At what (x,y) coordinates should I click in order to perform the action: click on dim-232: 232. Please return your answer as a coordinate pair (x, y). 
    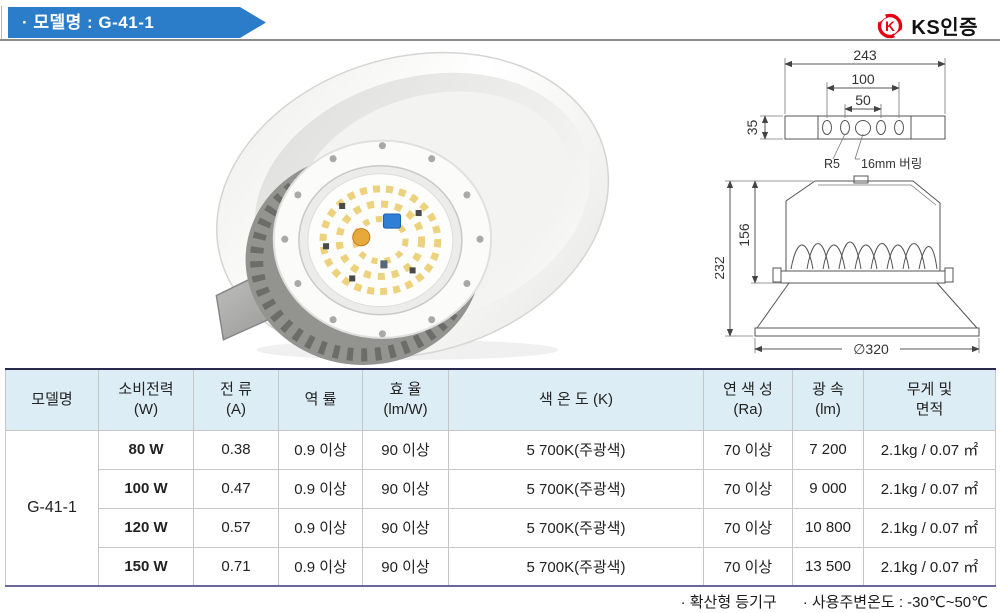
    Looking at the image, I should click on (721, 268).